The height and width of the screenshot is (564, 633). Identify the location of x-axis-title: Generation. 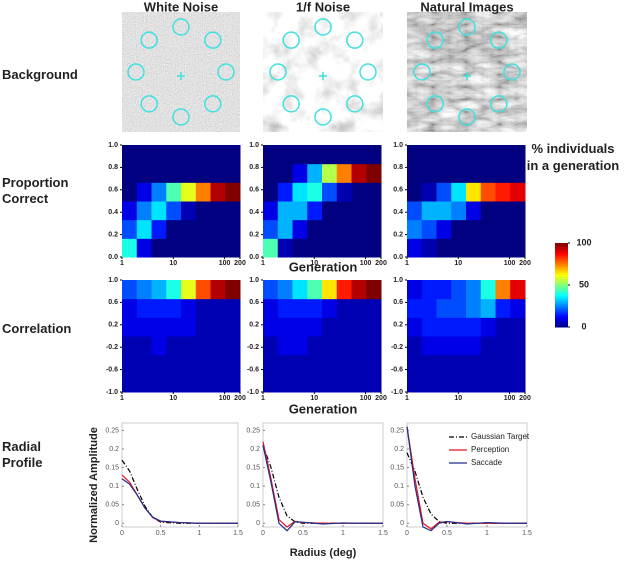
(323, 408).